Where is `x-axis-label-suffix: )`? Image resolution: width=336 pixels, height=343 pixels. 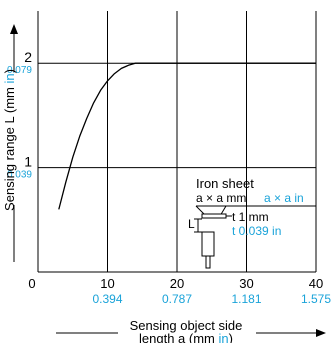
x-axis-label-suffix: ) is located at coordinates (231, 337).